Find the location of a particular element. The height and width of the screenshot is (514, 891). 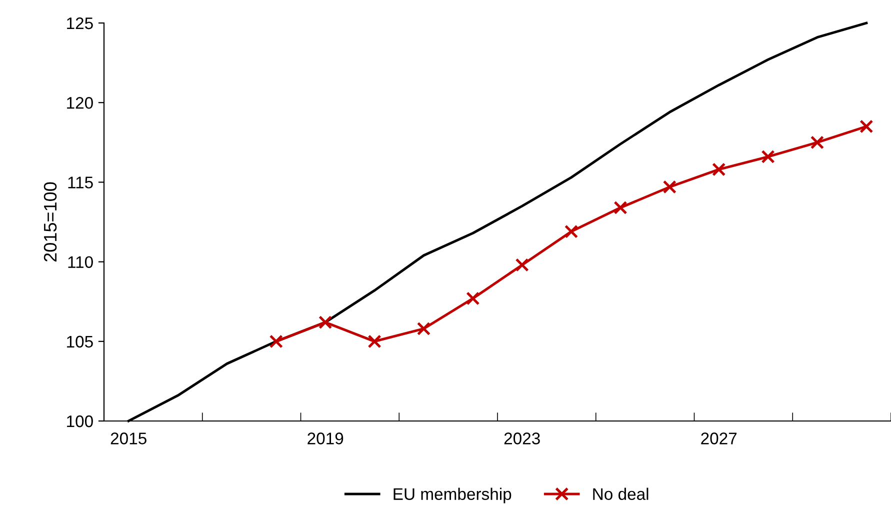

y-tick-label: 125 is located at coordinates (80, 23).